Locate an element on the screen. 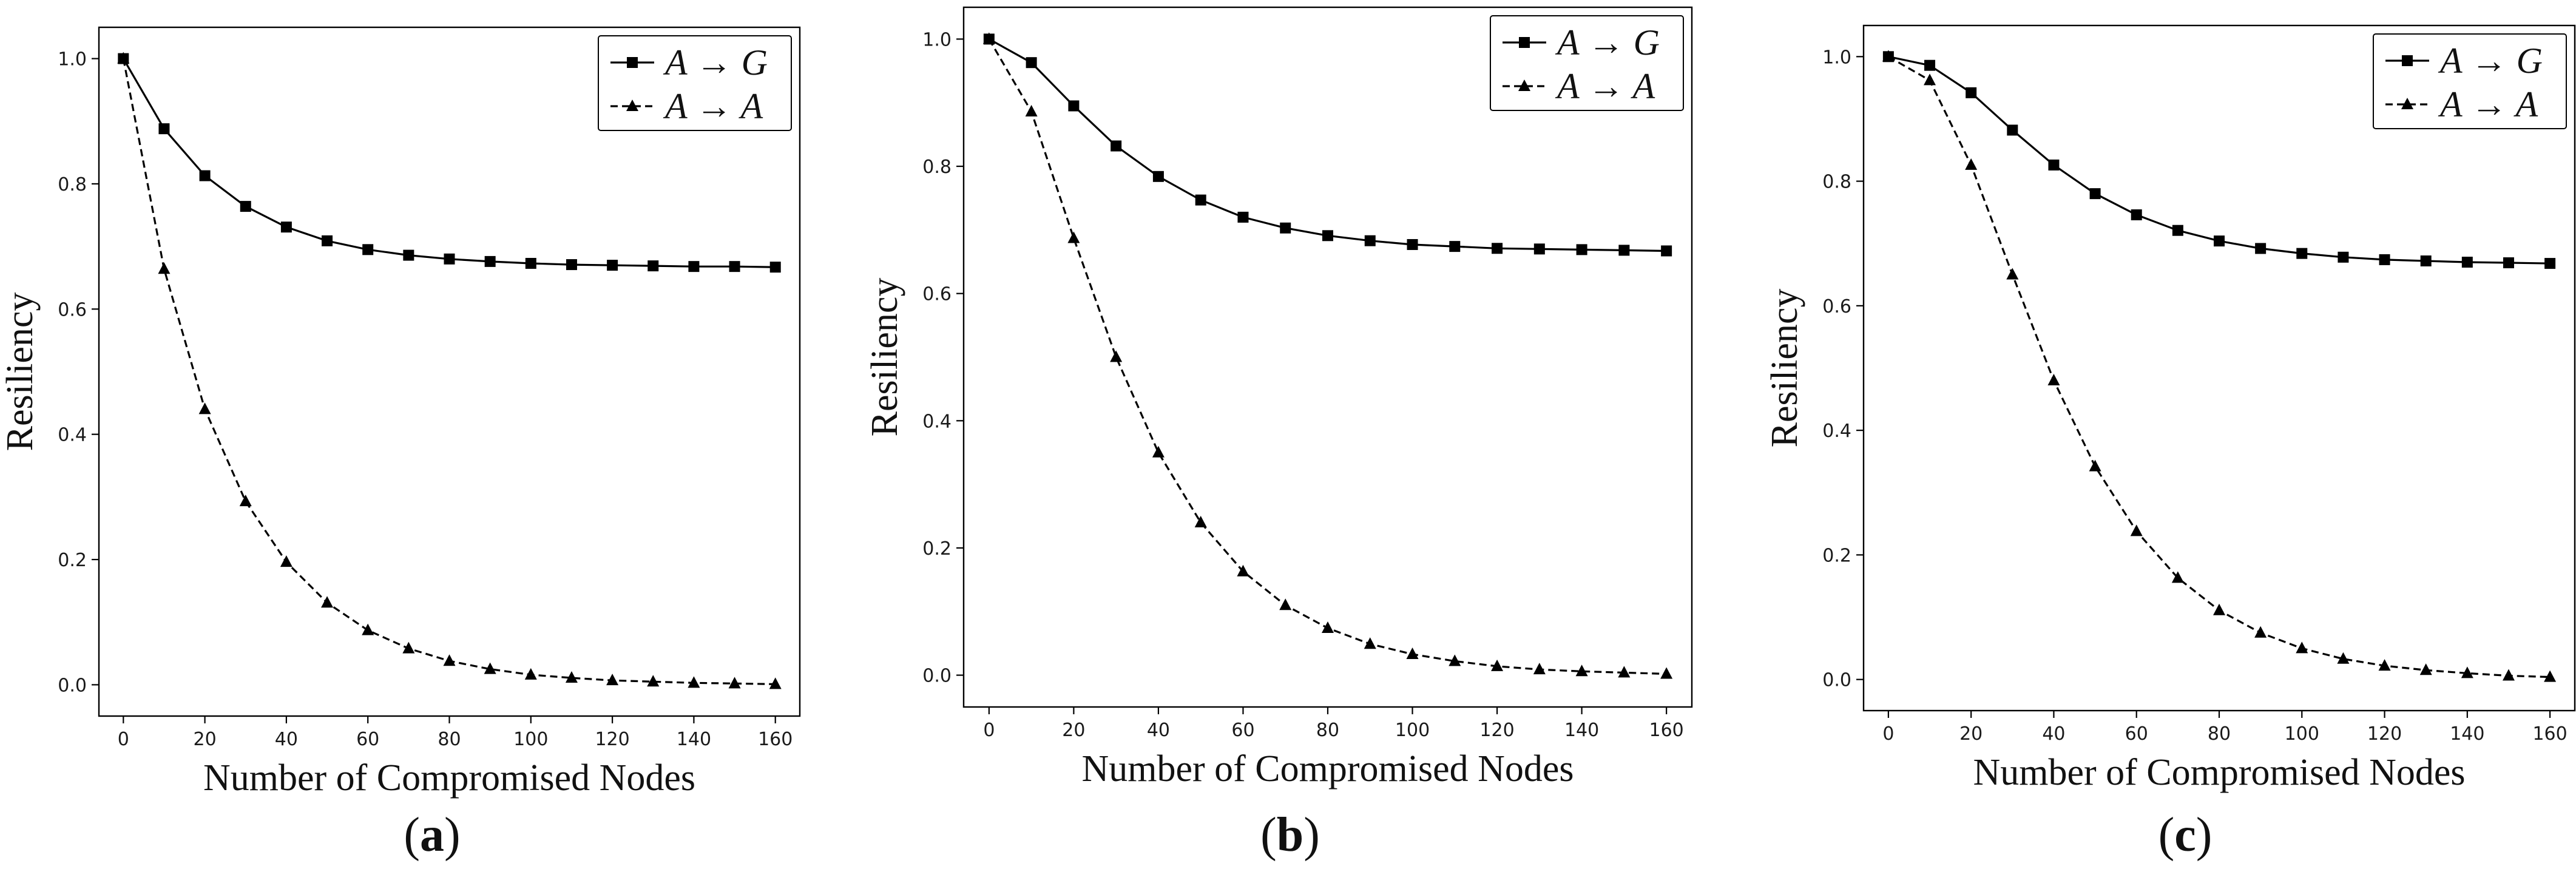  legend-marker-square is located at coordinates (2407, 60).